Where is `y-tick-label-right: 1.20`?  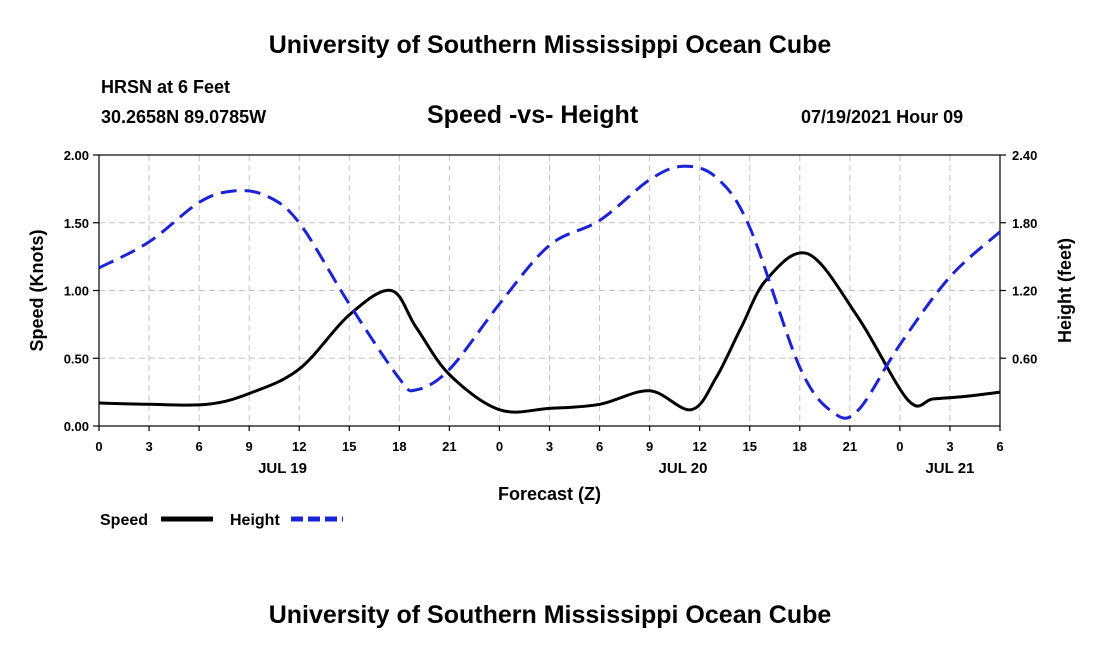
y-tick-label-right: 1.20 is located at coordinates (1024, 291).